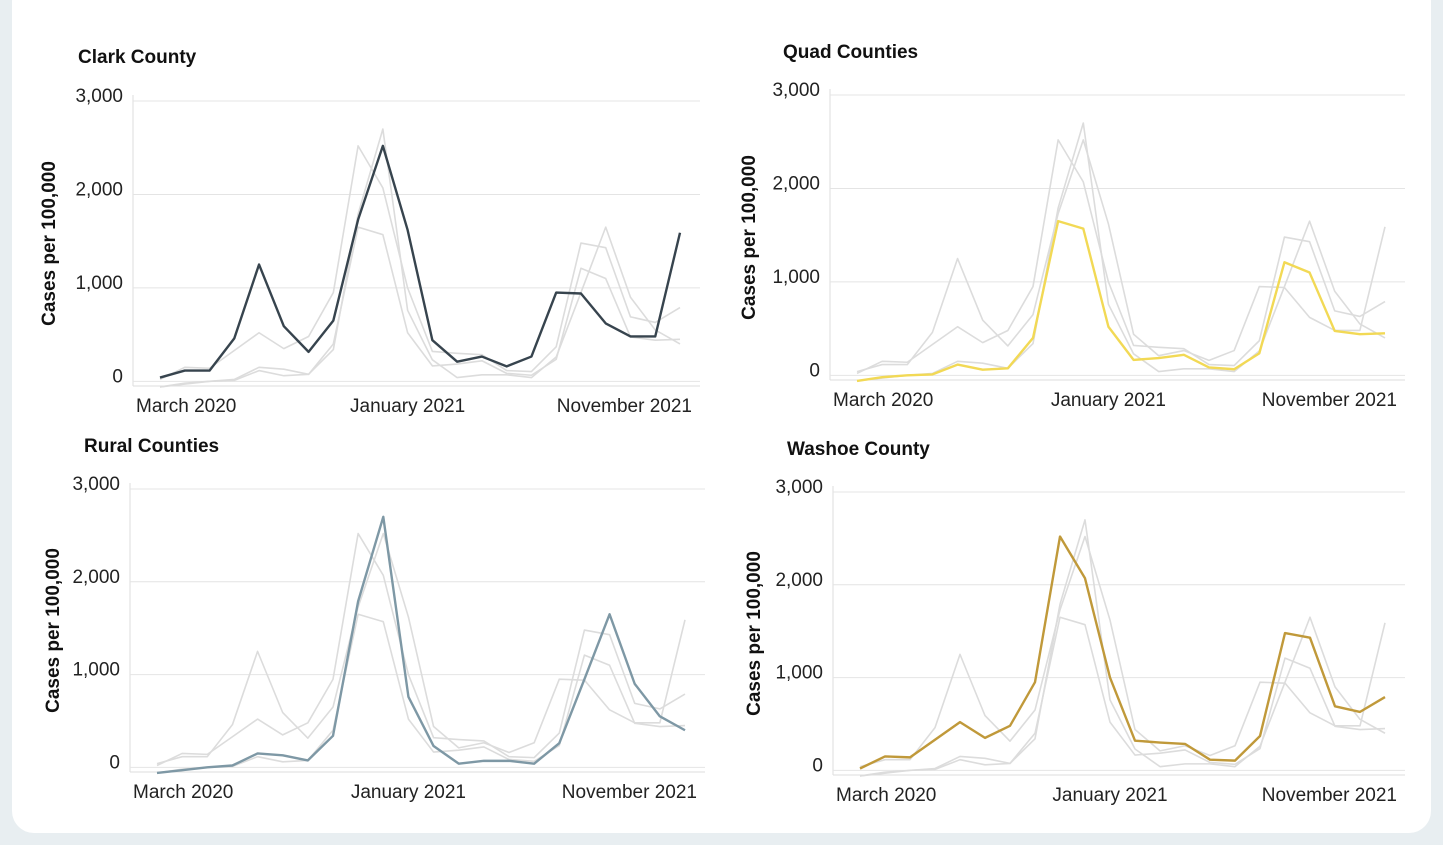 This screenshot has width=1443, height=845. Describe the element at coordinates (858, 449) in the screenshot. I see `panel-title: Washoe County` at that location.